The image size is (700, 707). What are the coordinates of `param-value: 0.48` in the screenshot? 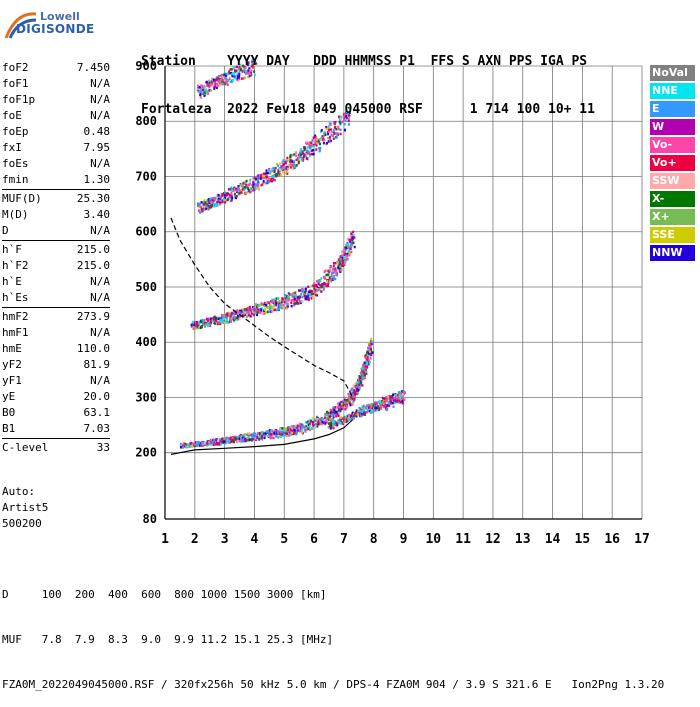 It's located at (97, 131).